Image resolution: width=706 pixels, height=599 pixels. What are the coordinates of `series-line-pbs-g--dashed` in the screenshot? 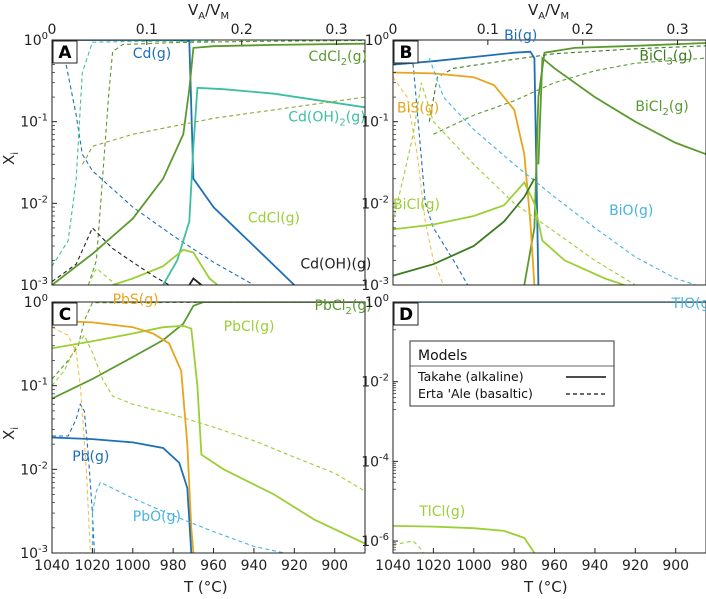 It's located at (71, 439).